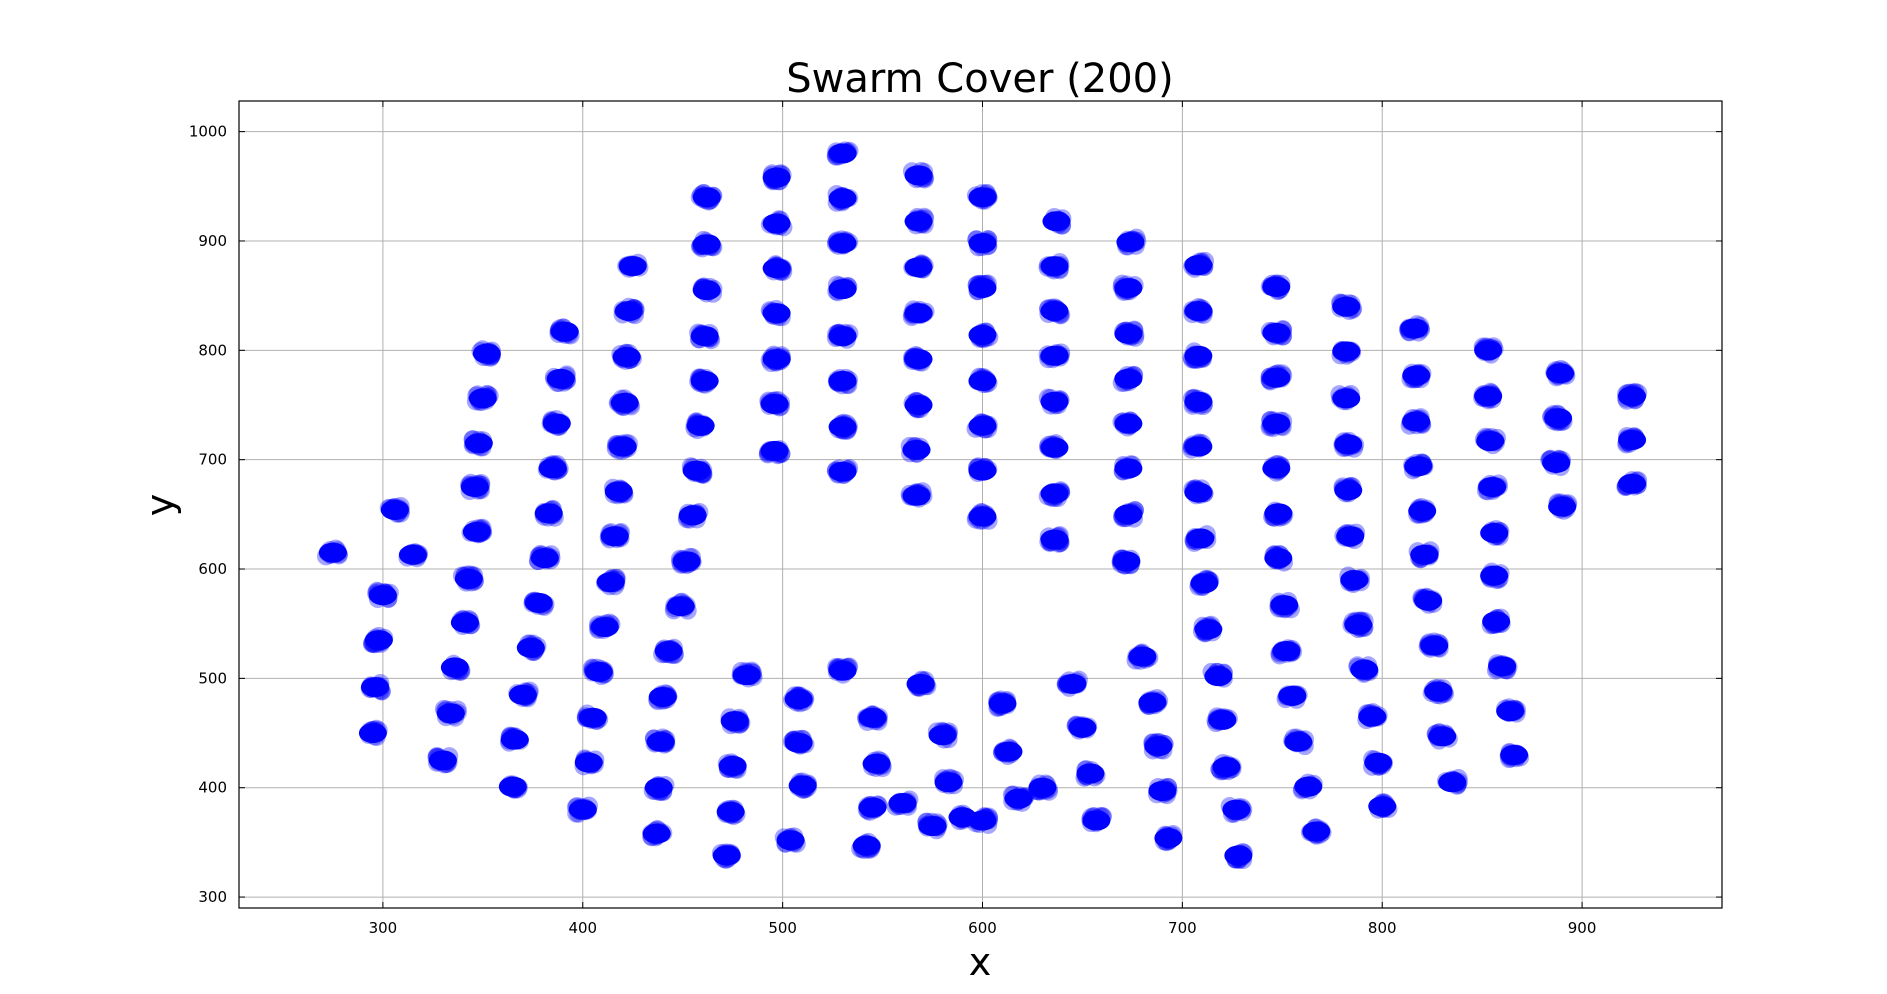 Image resolution: width=1887 pixels, height=994 pixels. Describe the element at coordinates (1582, 928) in the screenshot. I see `x-tick-label: 900` at that location.